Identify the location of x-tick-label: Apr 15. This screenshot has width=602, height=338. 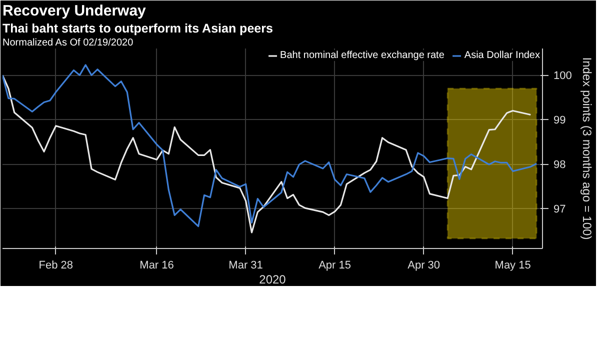
(335, 266).